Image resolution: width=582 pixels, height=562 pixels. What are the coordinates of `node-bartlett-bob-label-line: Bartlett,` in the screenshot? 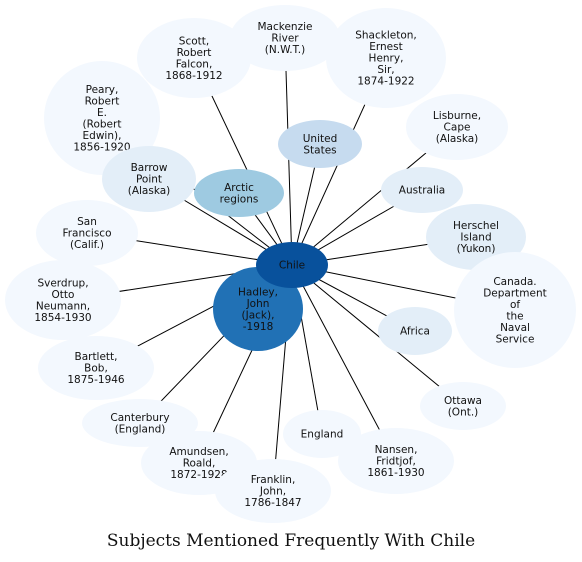 It's located at (95, 357).